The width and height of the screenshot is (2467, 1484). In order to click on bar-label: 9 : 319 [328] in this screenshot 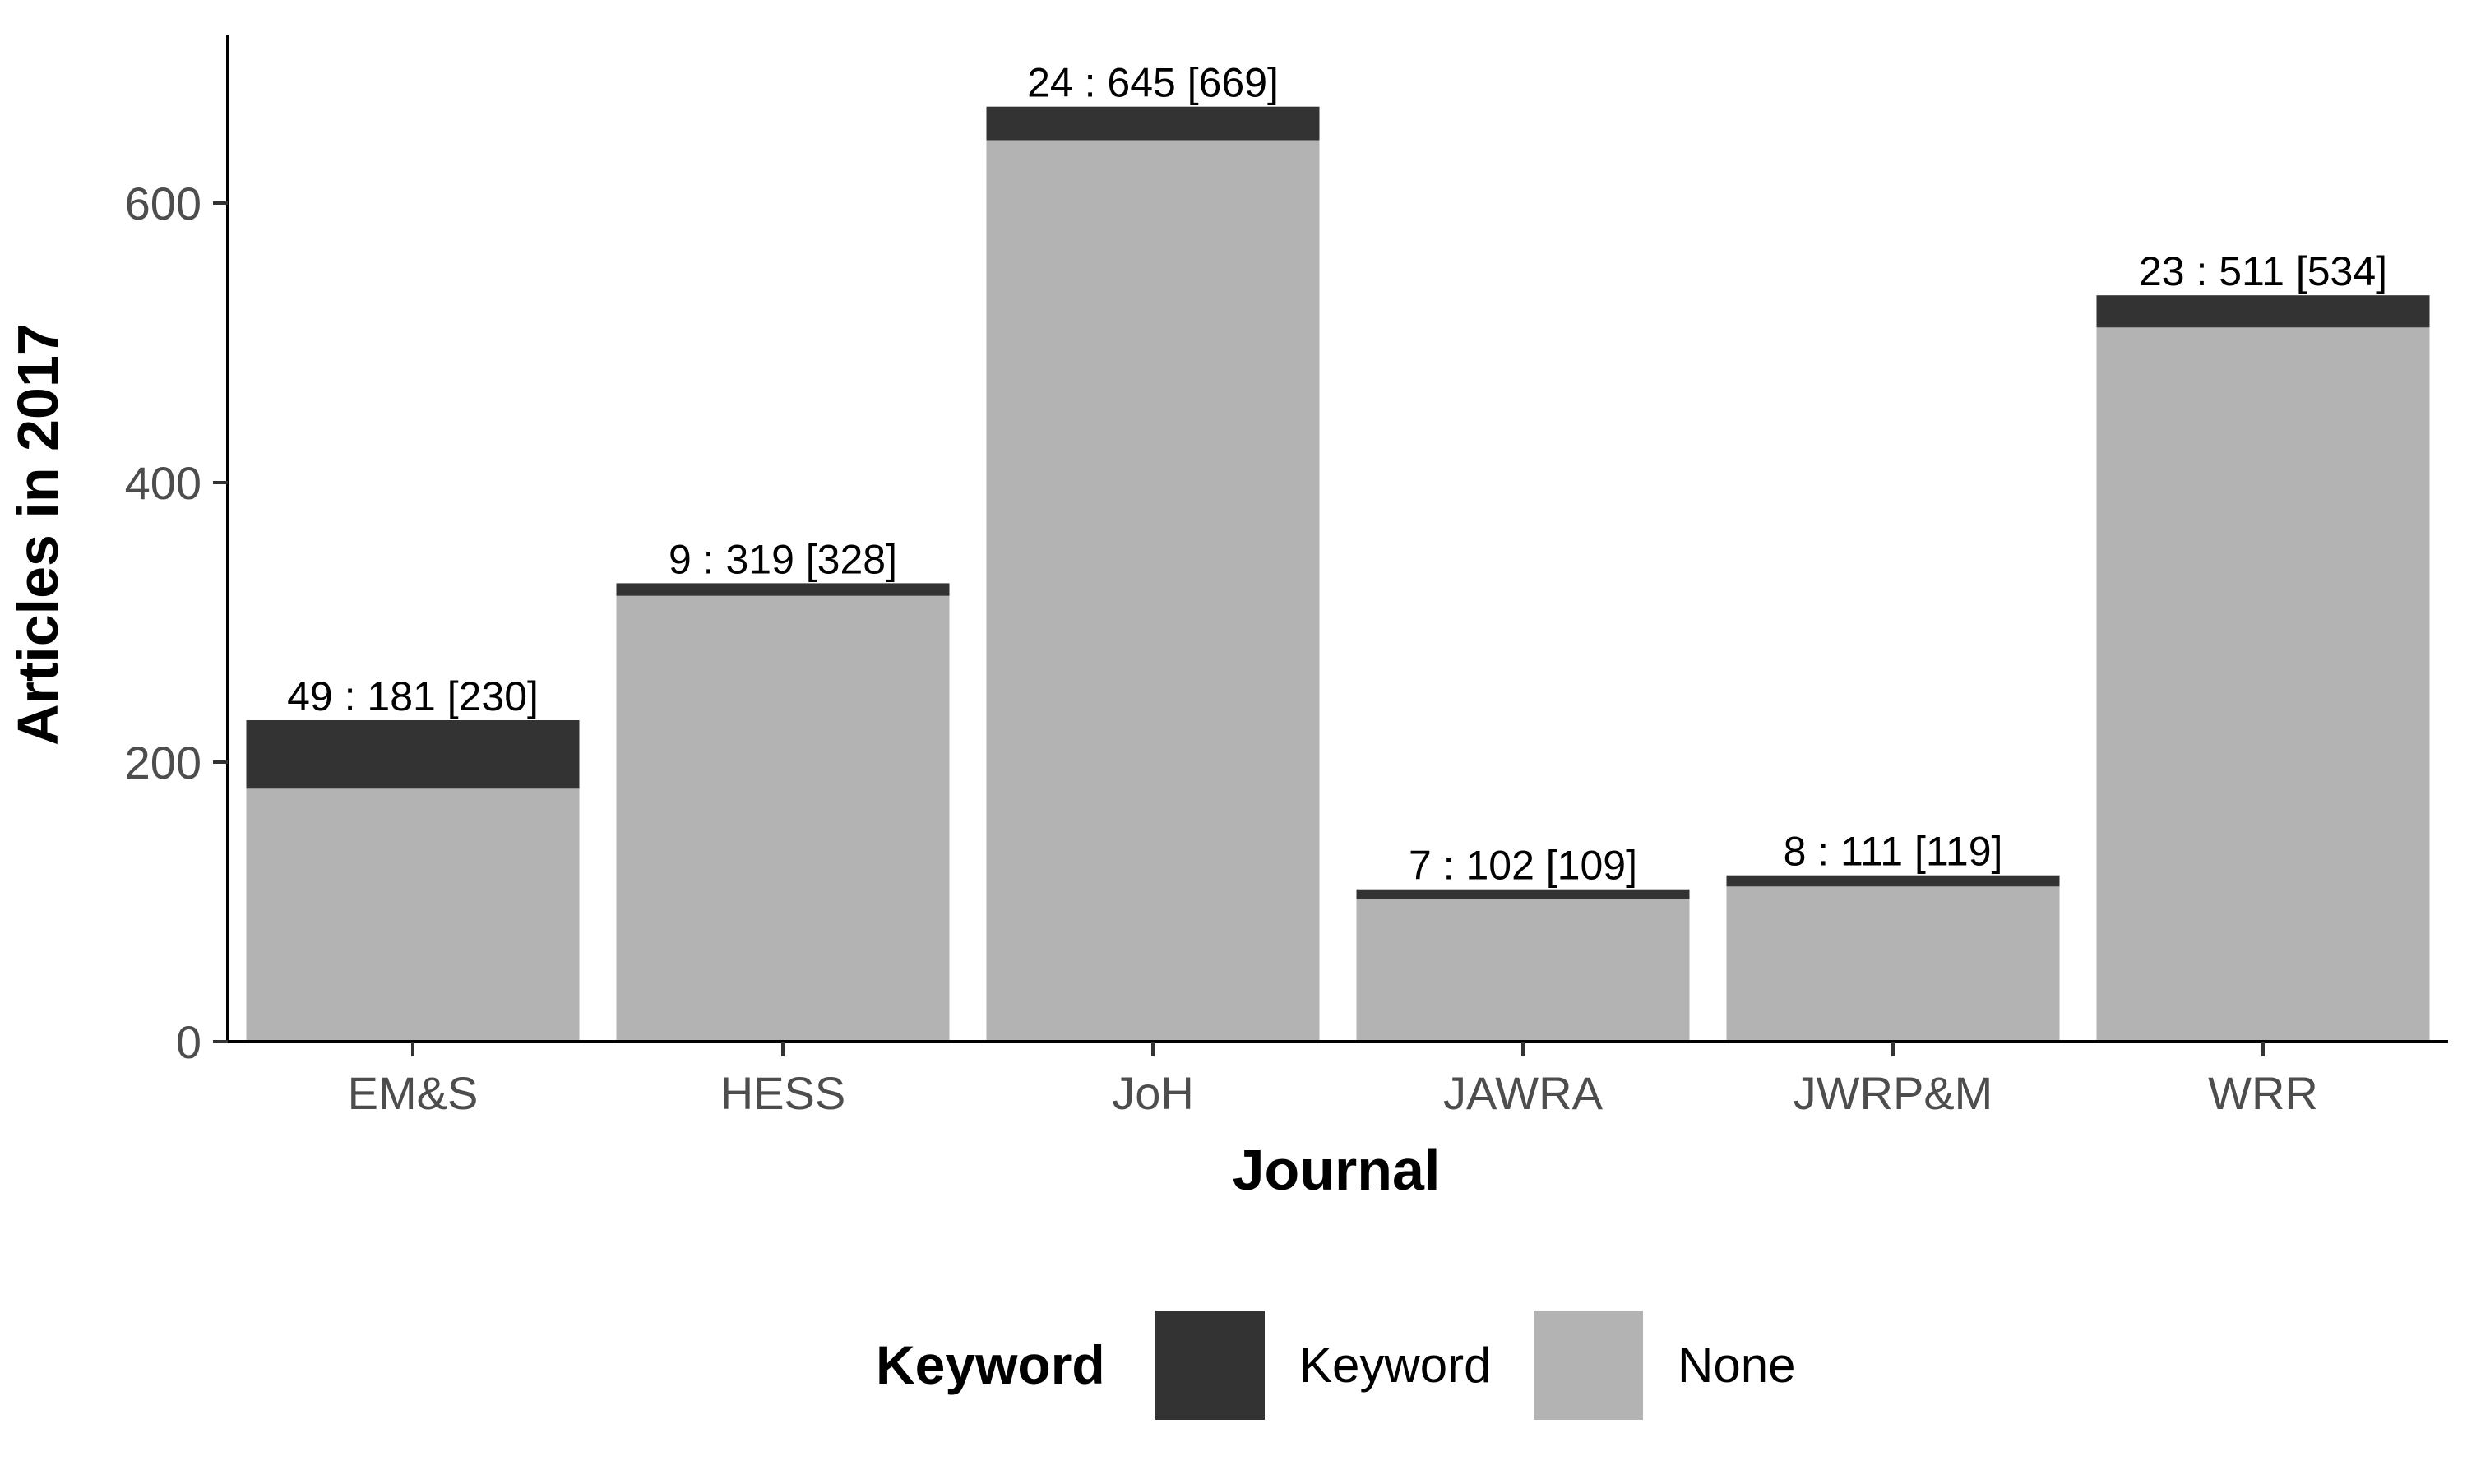, I will do `click(783, 559)`.